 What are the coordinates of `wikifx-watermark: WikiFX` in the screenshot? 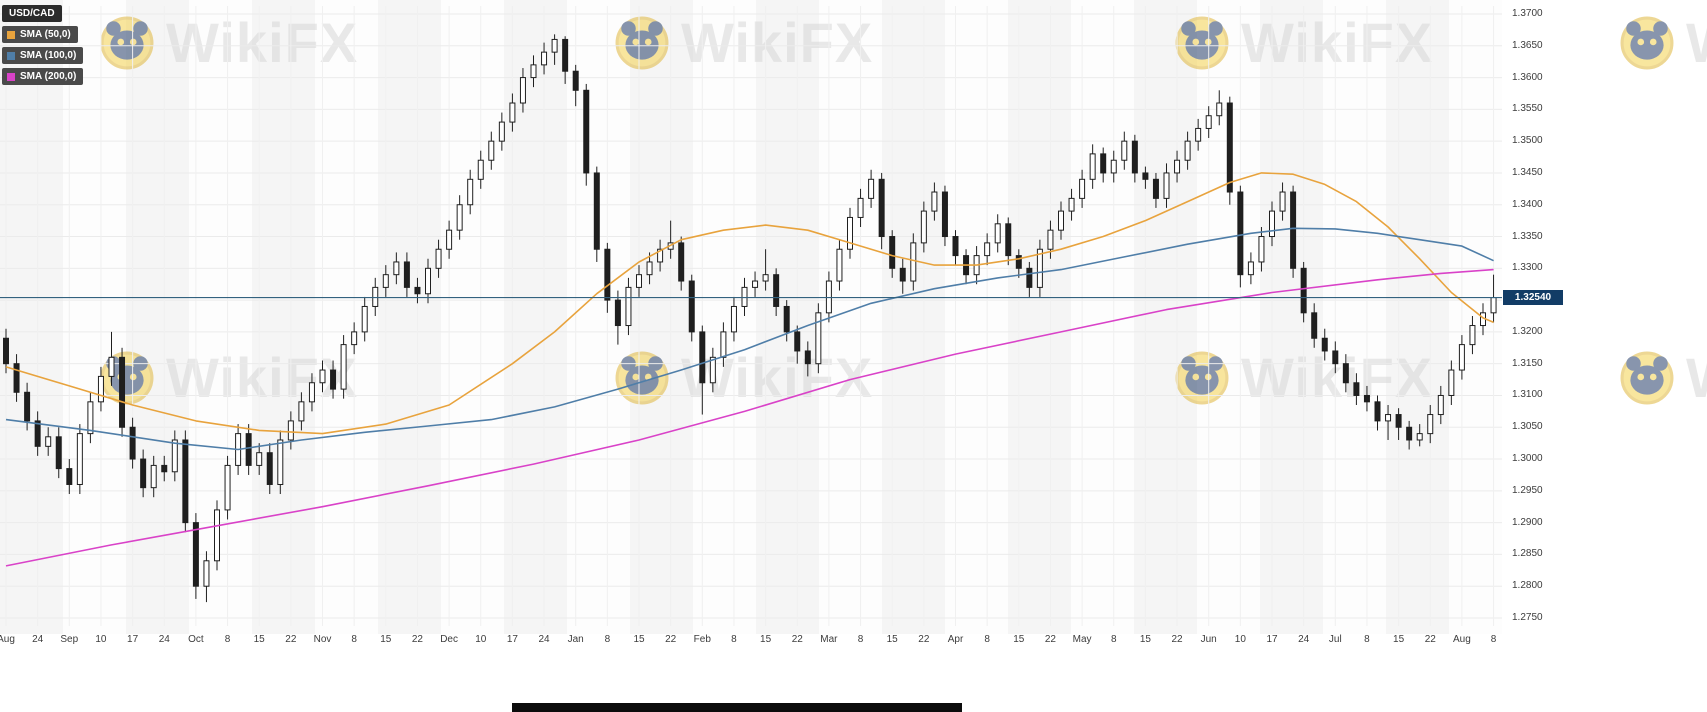 It's located at (1663, 377).